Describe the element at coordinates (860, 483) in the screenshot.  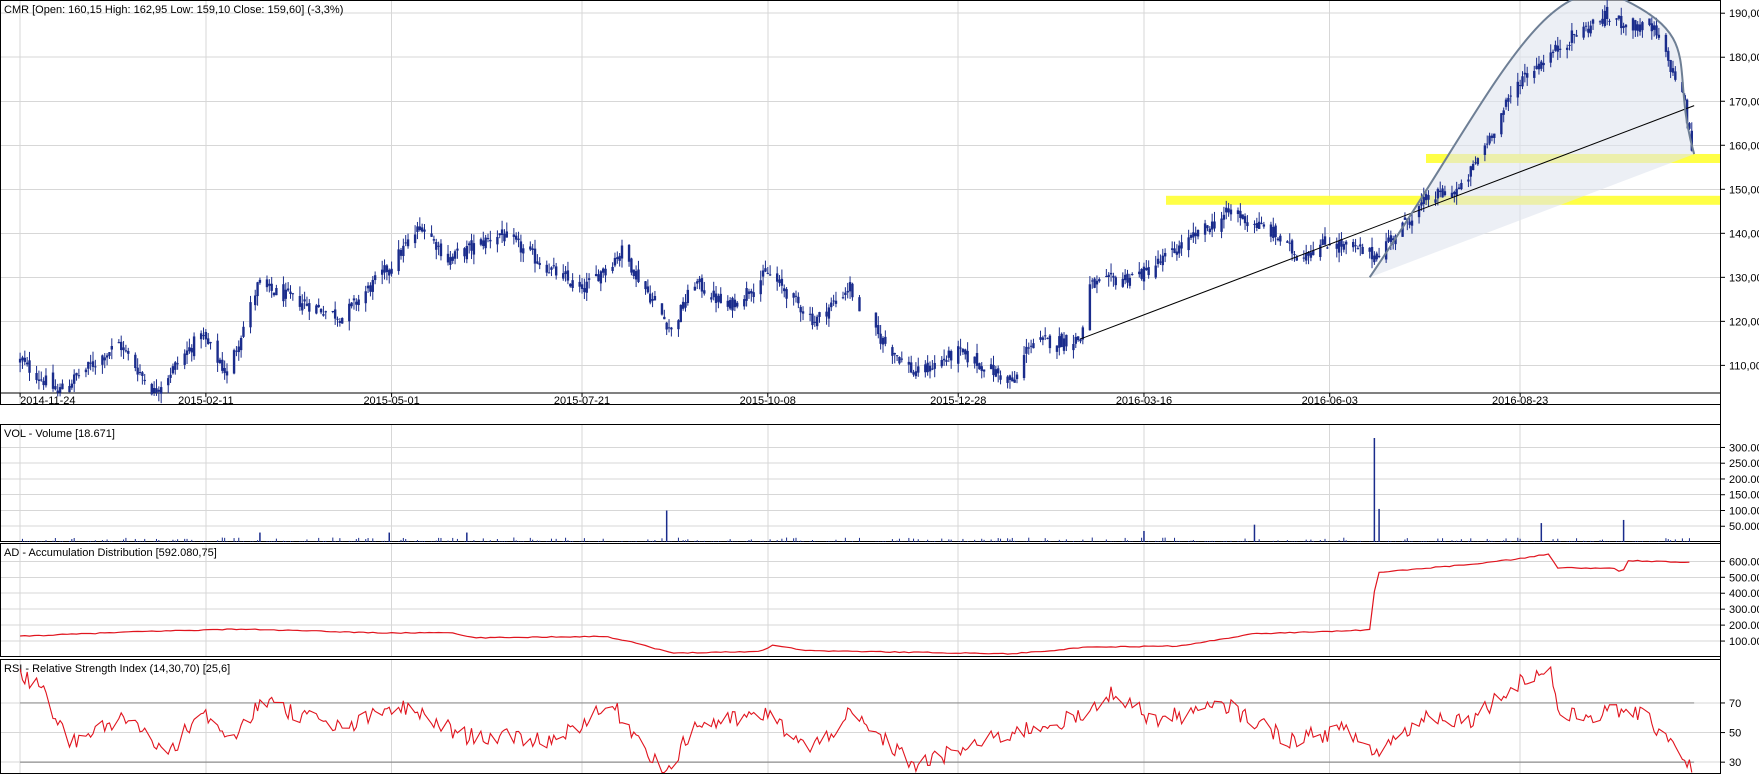
I see `volume-panel-frame` at that location.